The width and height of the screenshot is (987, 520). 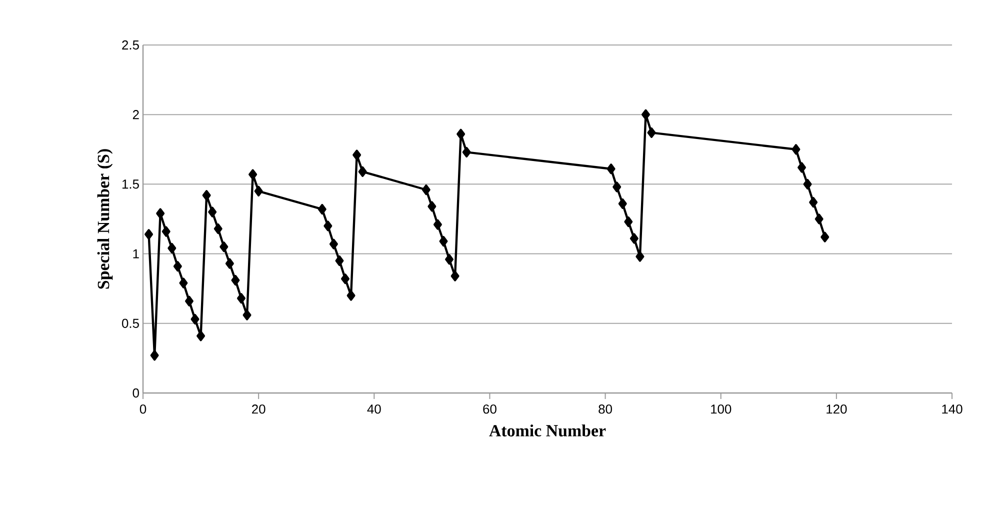 I want to click on x-tick-label: 0, so click(x=143, y=409).